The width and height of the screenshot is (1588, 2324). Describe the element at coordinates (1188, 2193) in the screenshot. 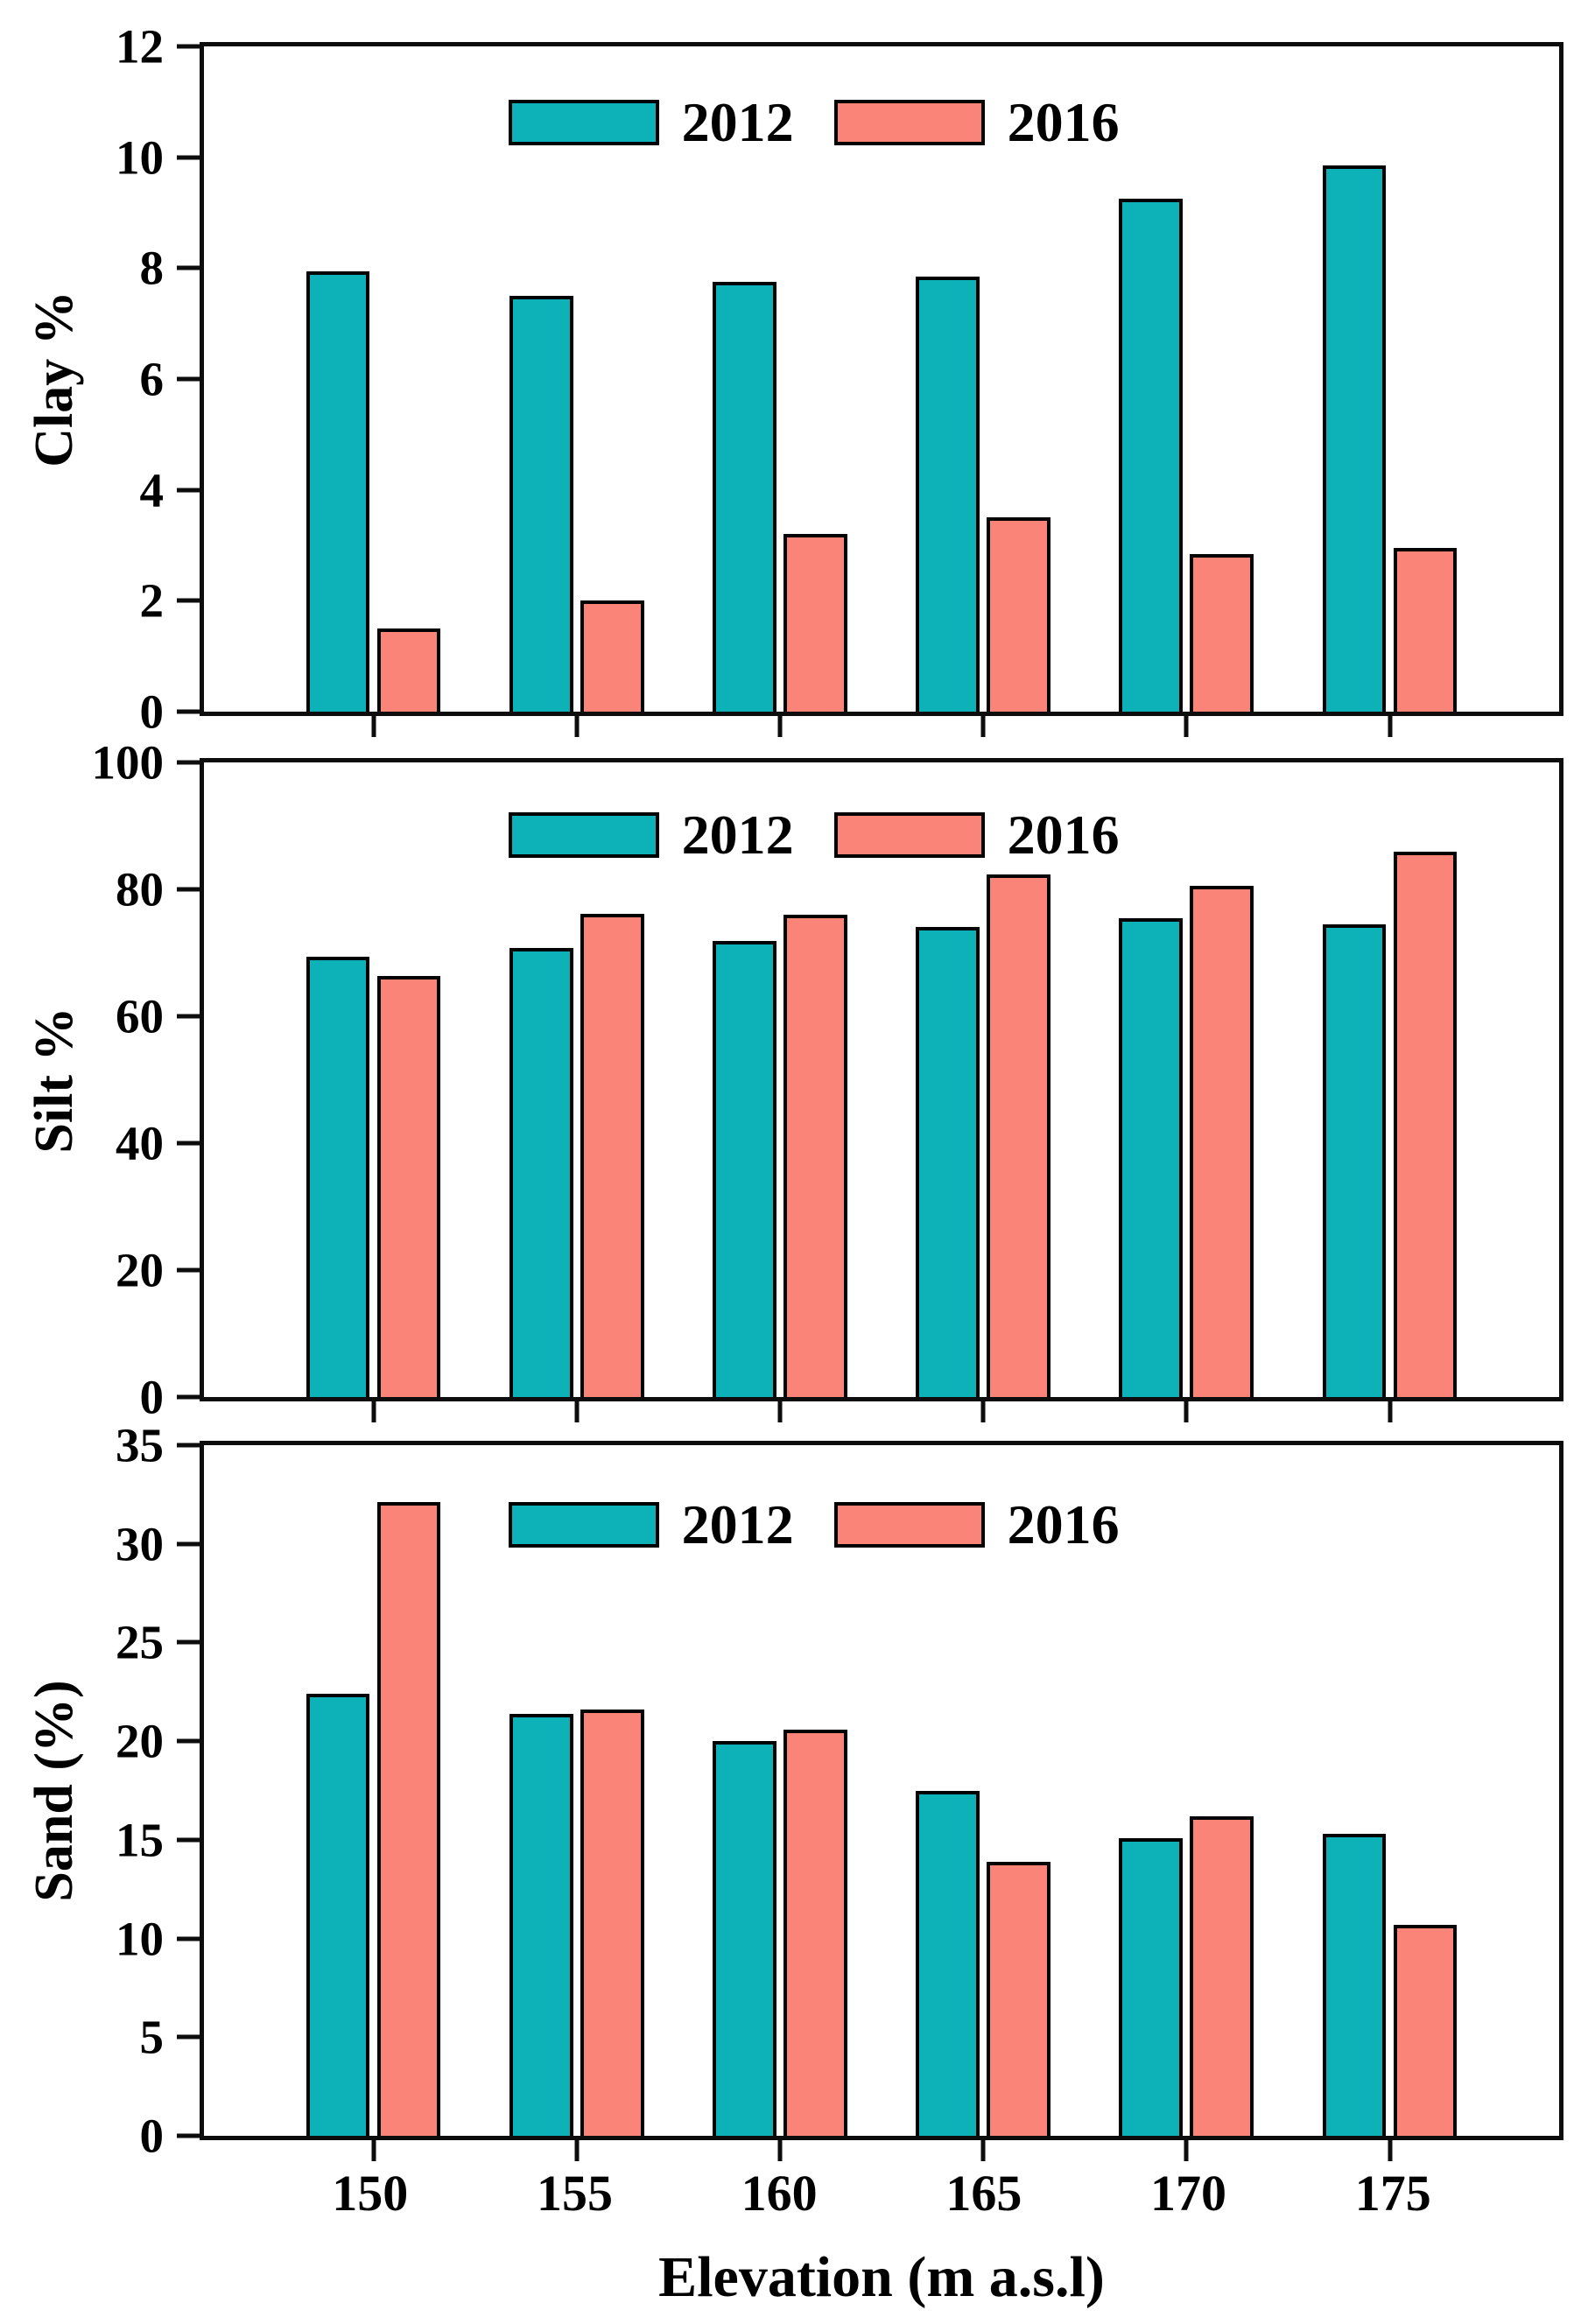

I see `x-tick-label-170: 170` at that location.